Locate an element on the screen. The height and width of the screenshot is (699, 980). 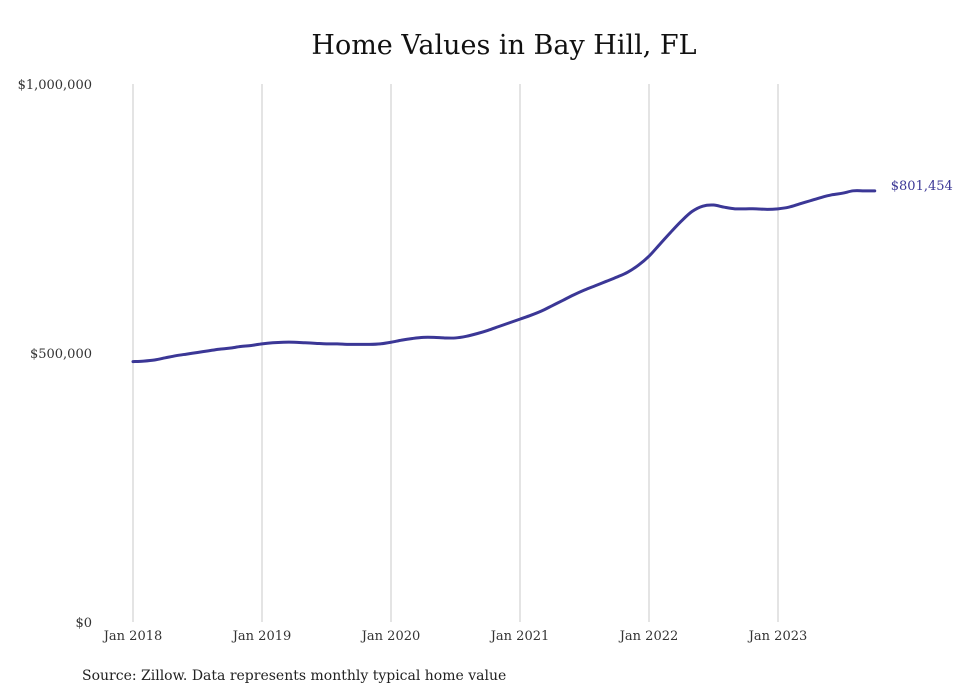
x-tick-label: Jan 2023 is located at coordinates (777, 636).